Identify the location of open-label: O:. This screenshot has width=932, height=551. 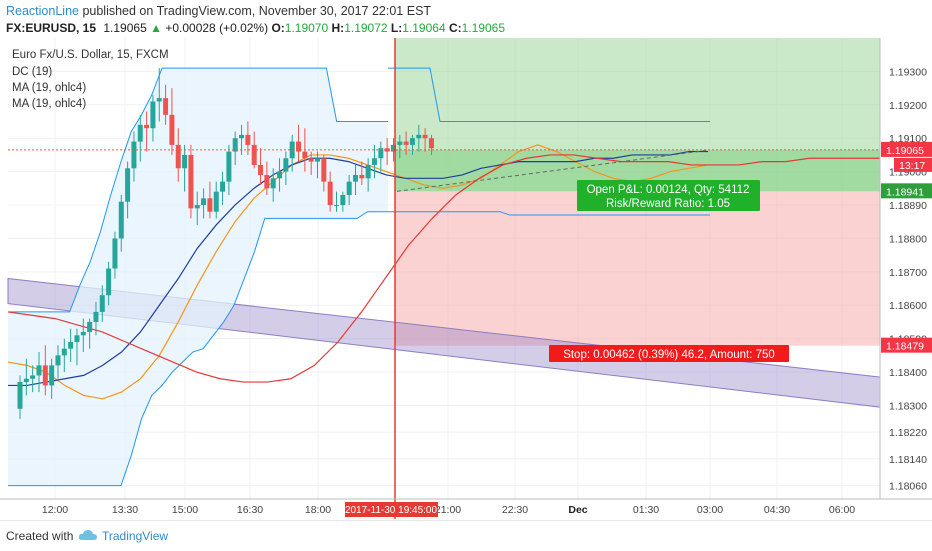
(278, 28).